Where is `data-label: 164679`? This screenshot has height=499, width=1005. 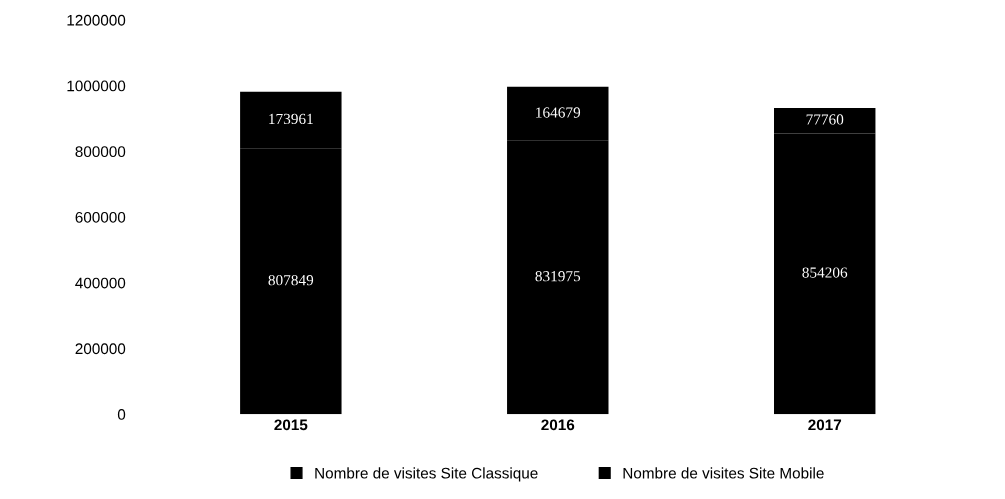 data-label: 164679 is located at coordinates (558, 112).